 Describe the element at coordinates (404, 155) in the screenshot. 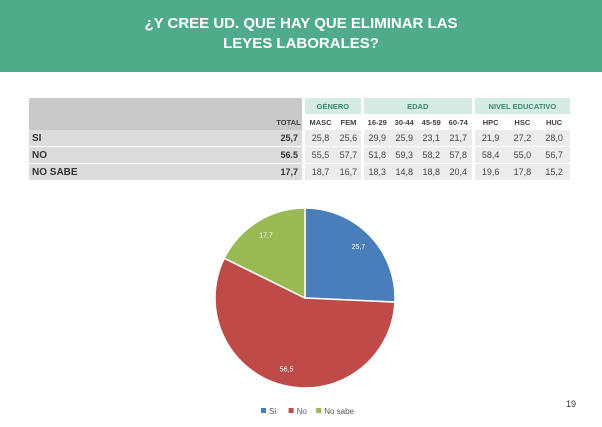

I see `cell: 59,3` at that location.